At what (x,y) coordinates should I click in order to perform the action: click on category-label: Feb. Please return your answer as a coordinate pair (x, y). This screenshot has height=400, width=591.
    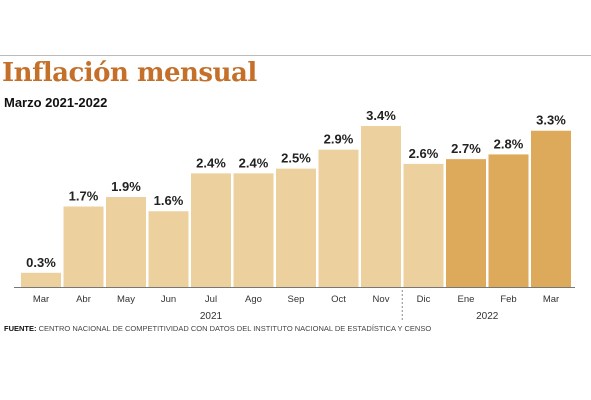
    Looking at the image, I should click on (508, 299).